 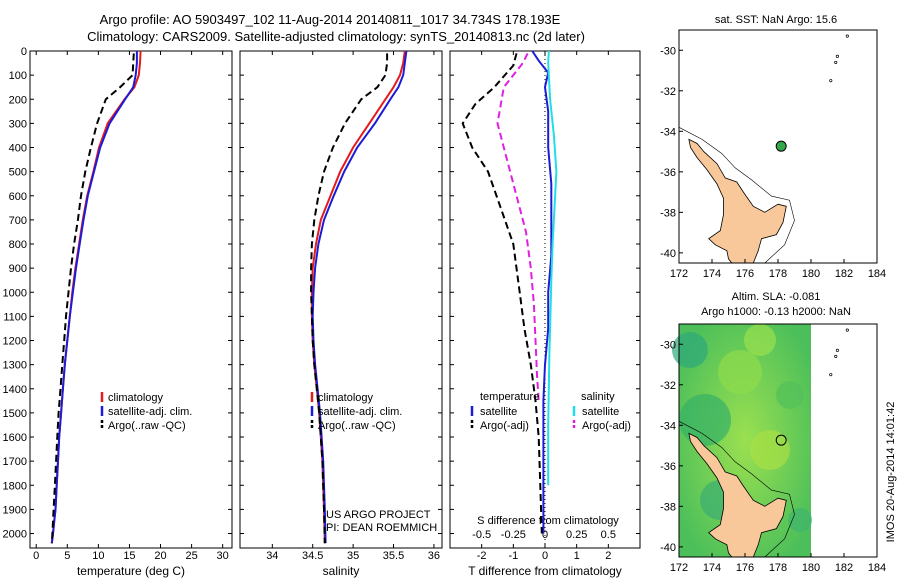 What do you see at coordinates (15, 293) in the screenshot?
I see `y-tick-label: 1000` at bounding box center [15, 293].